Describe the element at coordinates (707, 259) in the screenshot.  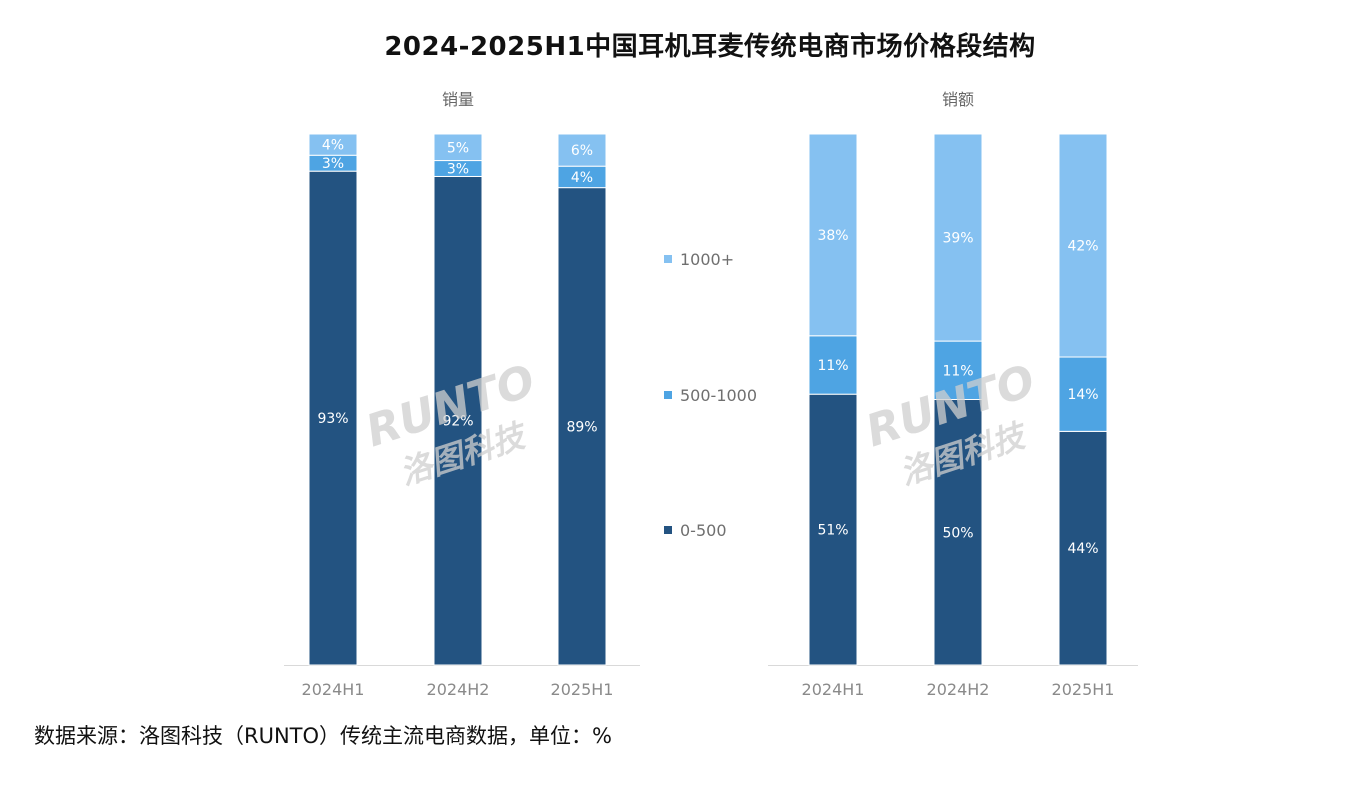
I see `legend-label: 1000+` at that location.